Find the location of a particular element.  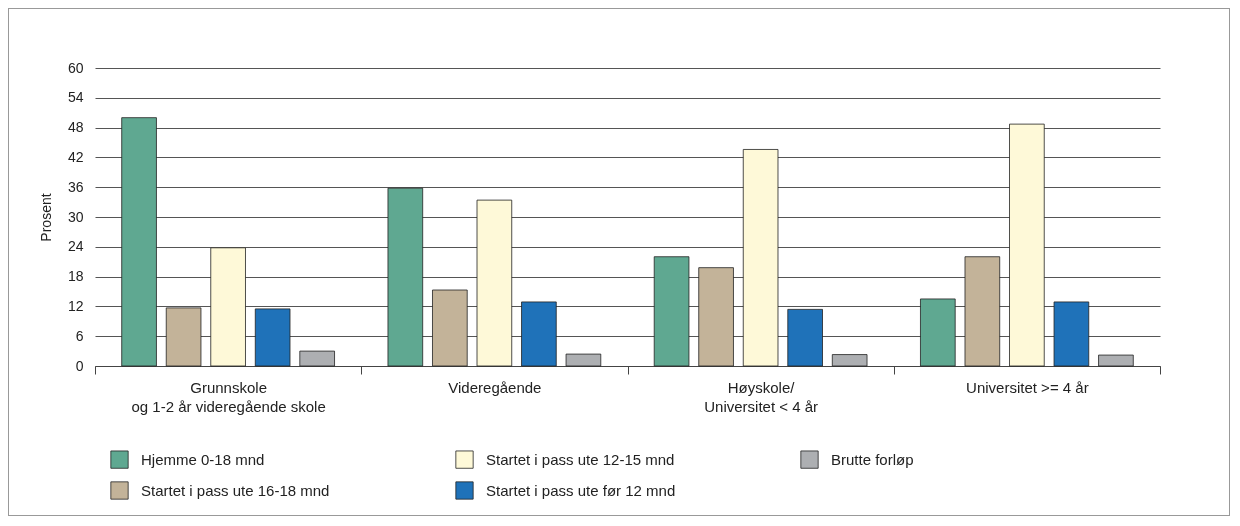

legend-label: Brutte forløp is located at coordinates (872, 459).